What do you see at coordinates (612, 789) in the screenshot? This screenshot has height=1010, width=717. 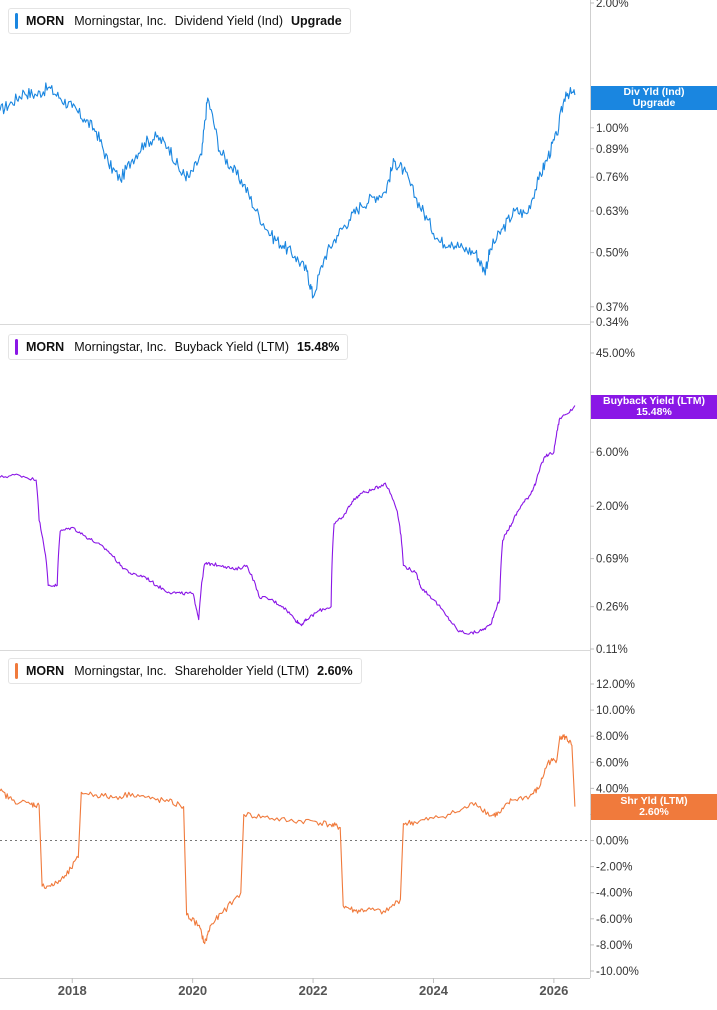 I see `y-tick-label: 4.00%` at bounding box center [612, 789].